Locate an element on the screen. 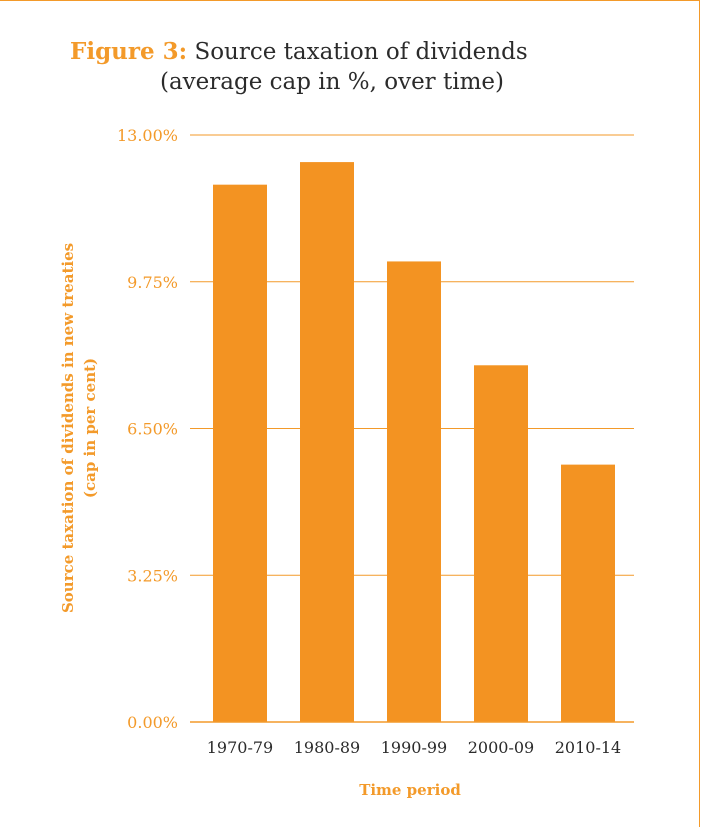 This screenshot has width=702, height=827. y-tick-label-4: 13.00% is located at coordinates (147, 135).